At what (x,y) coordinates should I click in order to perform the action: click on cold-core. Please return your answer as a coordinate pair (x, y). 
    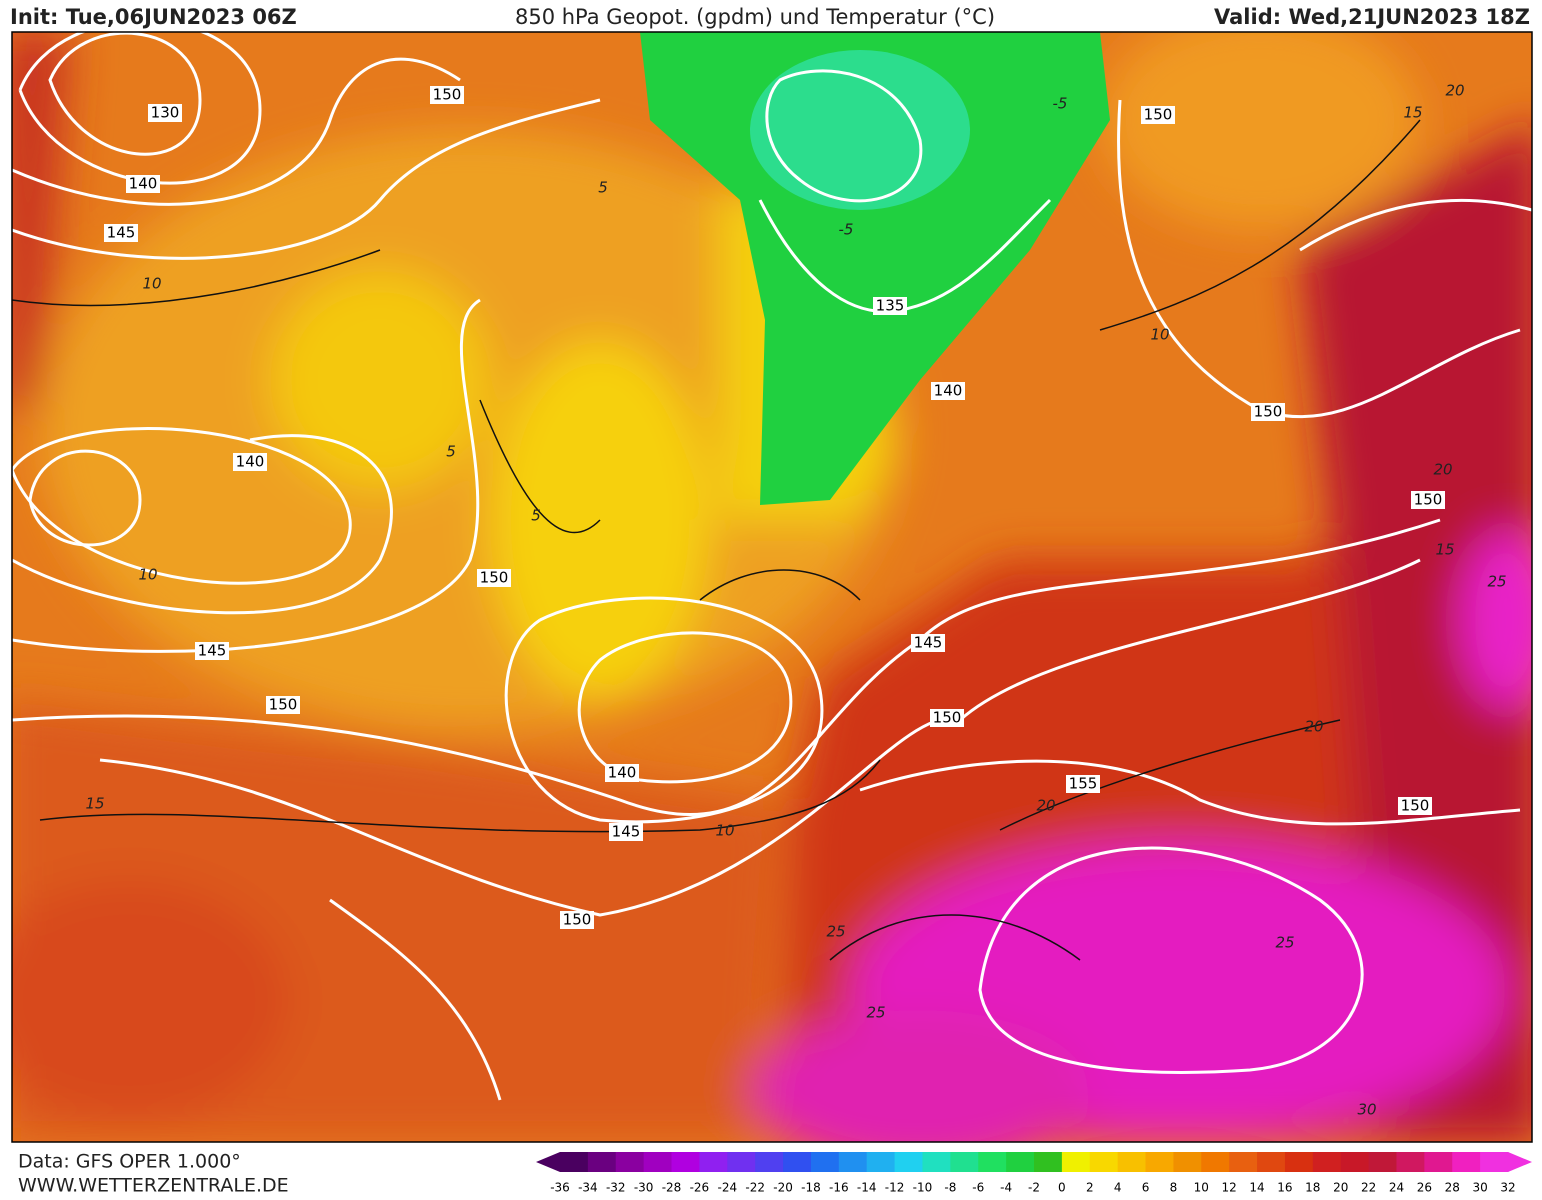
    Looking at the image, I should click on (860, 130).